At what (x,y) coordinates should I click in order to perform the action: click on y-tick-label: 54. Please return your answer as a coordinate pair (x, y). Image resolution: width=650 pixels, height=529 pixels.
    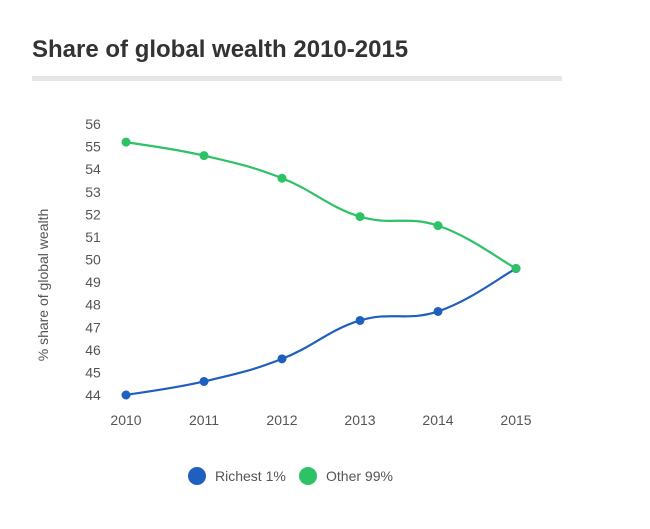
    Looking at the image, I should click on (93, 169).